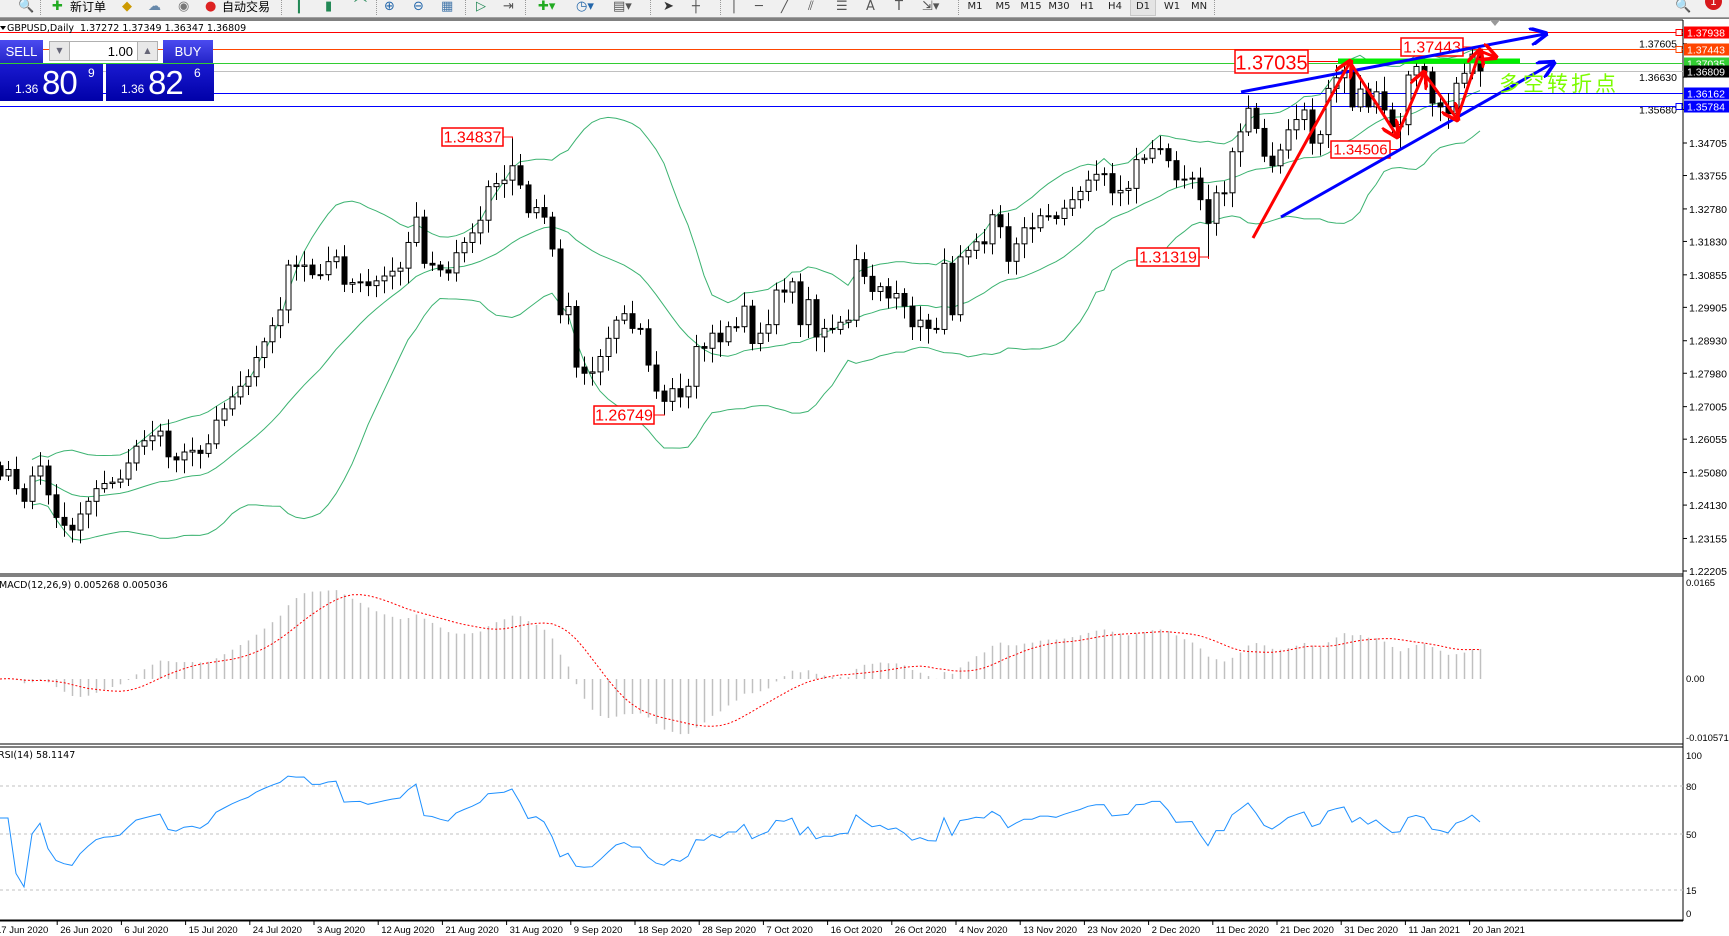  Describe the element at coordinates (1031, 6) in the screenshot. I see `timeframe-m15: M15` at that location.